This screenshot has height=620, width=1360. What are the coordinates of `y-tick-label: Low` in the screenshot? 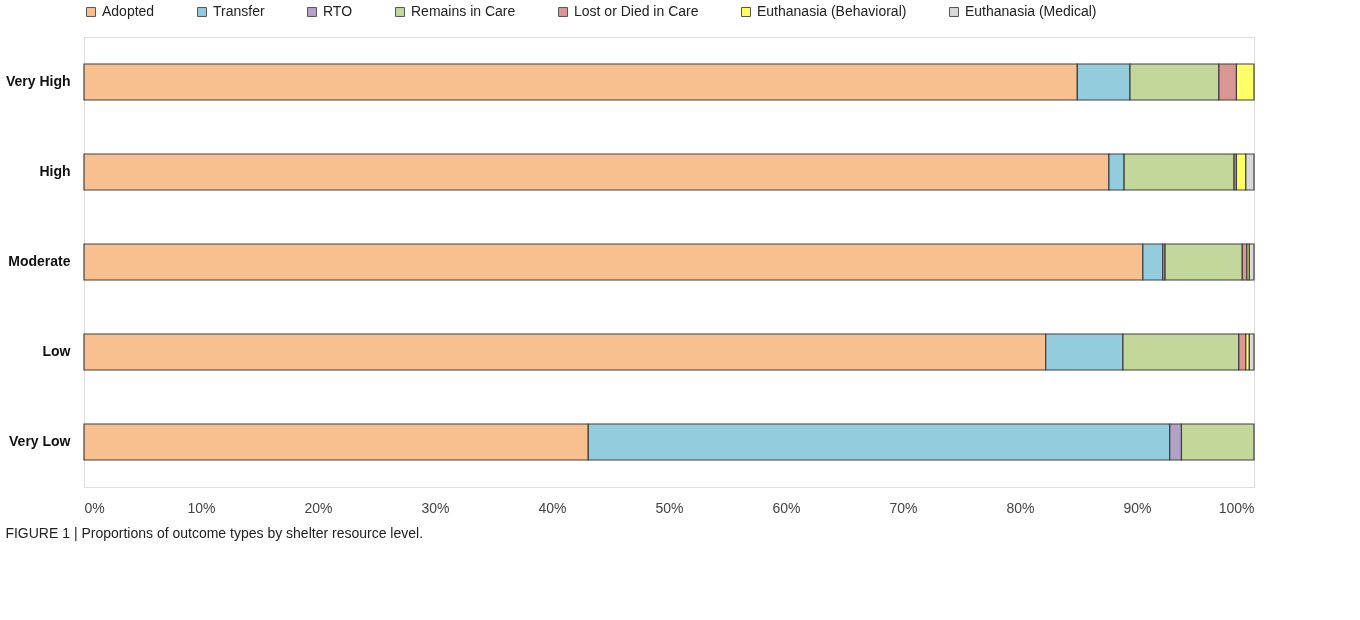 It's located at (56, 351).